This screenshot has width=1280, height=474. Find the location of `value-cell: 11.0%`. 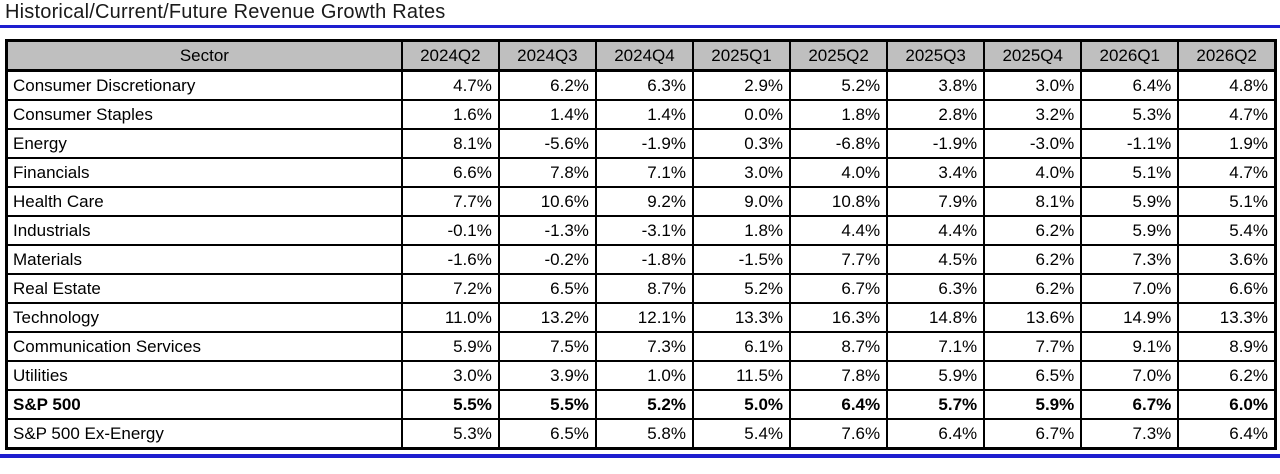

value-cell: 11.0% is located at coordinates (450, 317).